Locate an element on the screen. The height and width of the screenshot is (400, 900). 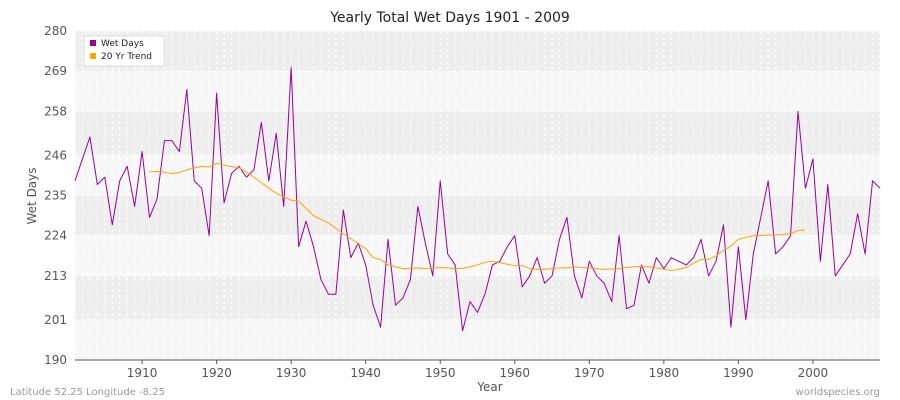
y-tick-label: 246 is located at coordinates (55, 155).